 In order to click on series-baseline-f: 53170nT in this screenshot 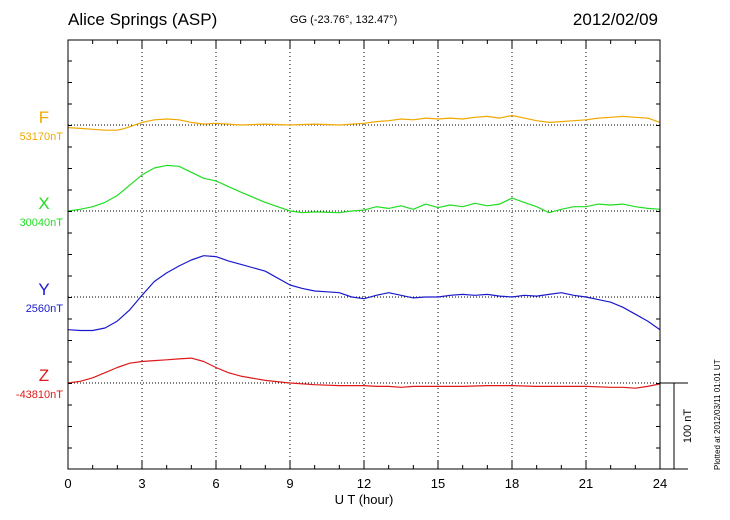, I will do `click(42, 137)`.